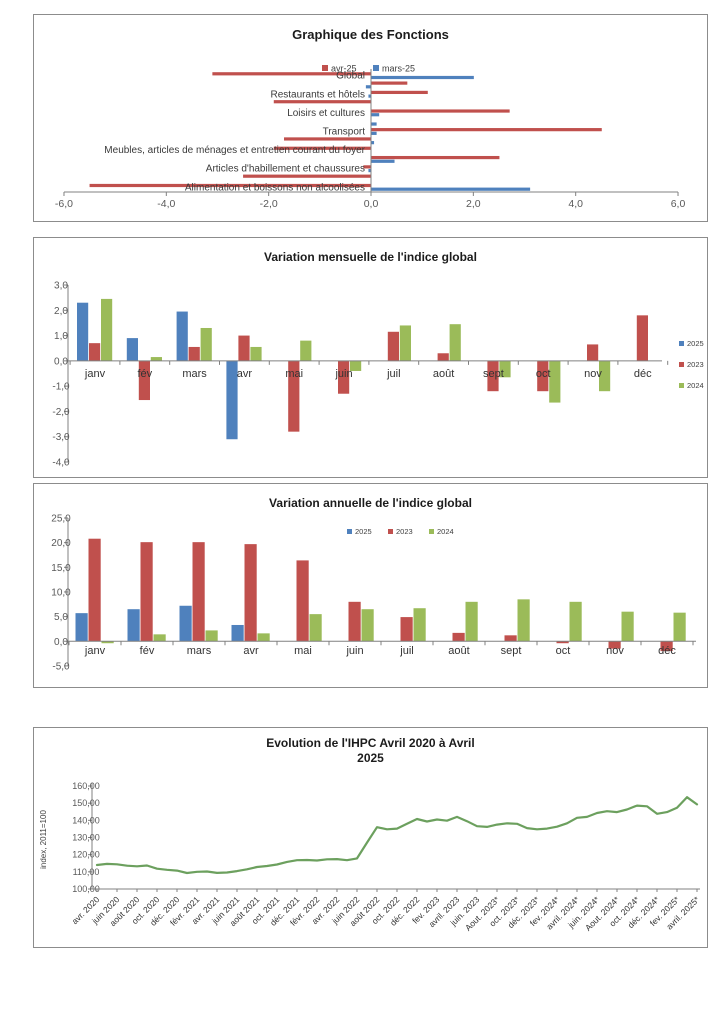 Image resolution: width=726 pixels, height=1024 pixels. What do you see at coordinates (363, 531) in the screenshot?
I see `legend-label: 2025` at bounding box center [363, 531].